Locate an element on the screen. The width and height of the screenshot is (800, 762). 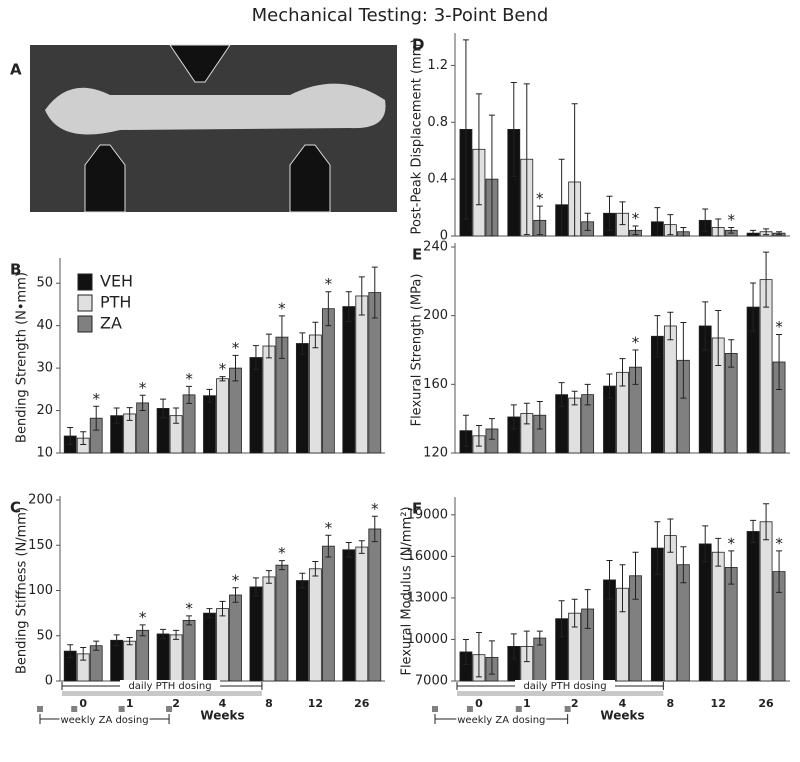
panel-label: C is located at coordinates (15, 508).